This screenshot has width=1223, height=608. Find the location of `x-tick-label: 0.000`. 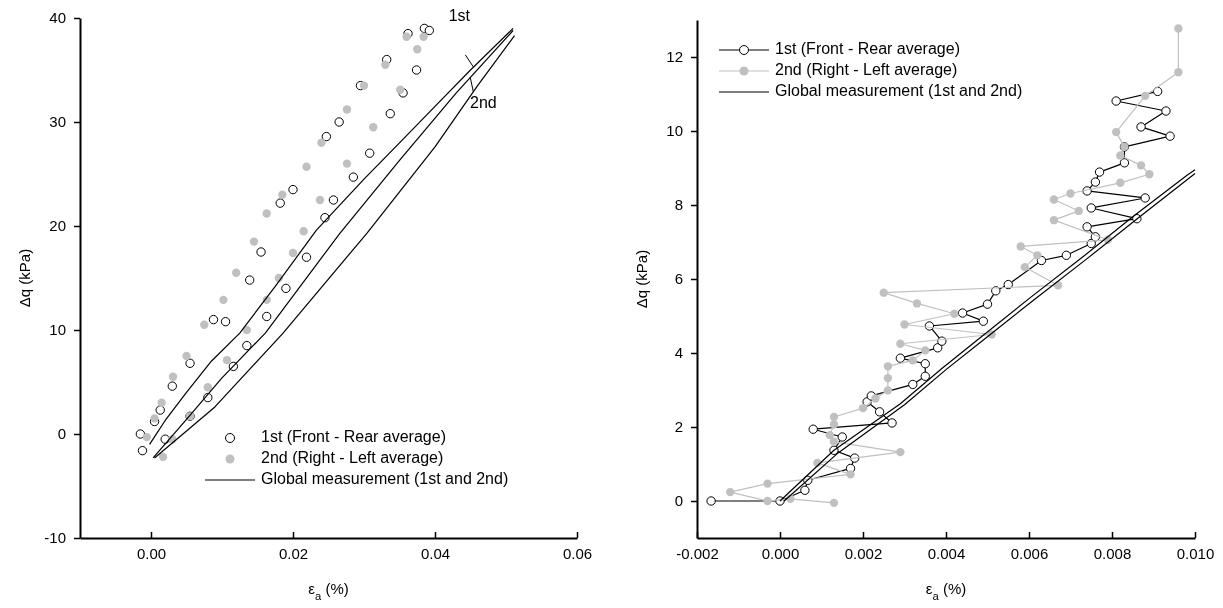

x-tick-label: 0.000 is located at coordinates (780, 553).